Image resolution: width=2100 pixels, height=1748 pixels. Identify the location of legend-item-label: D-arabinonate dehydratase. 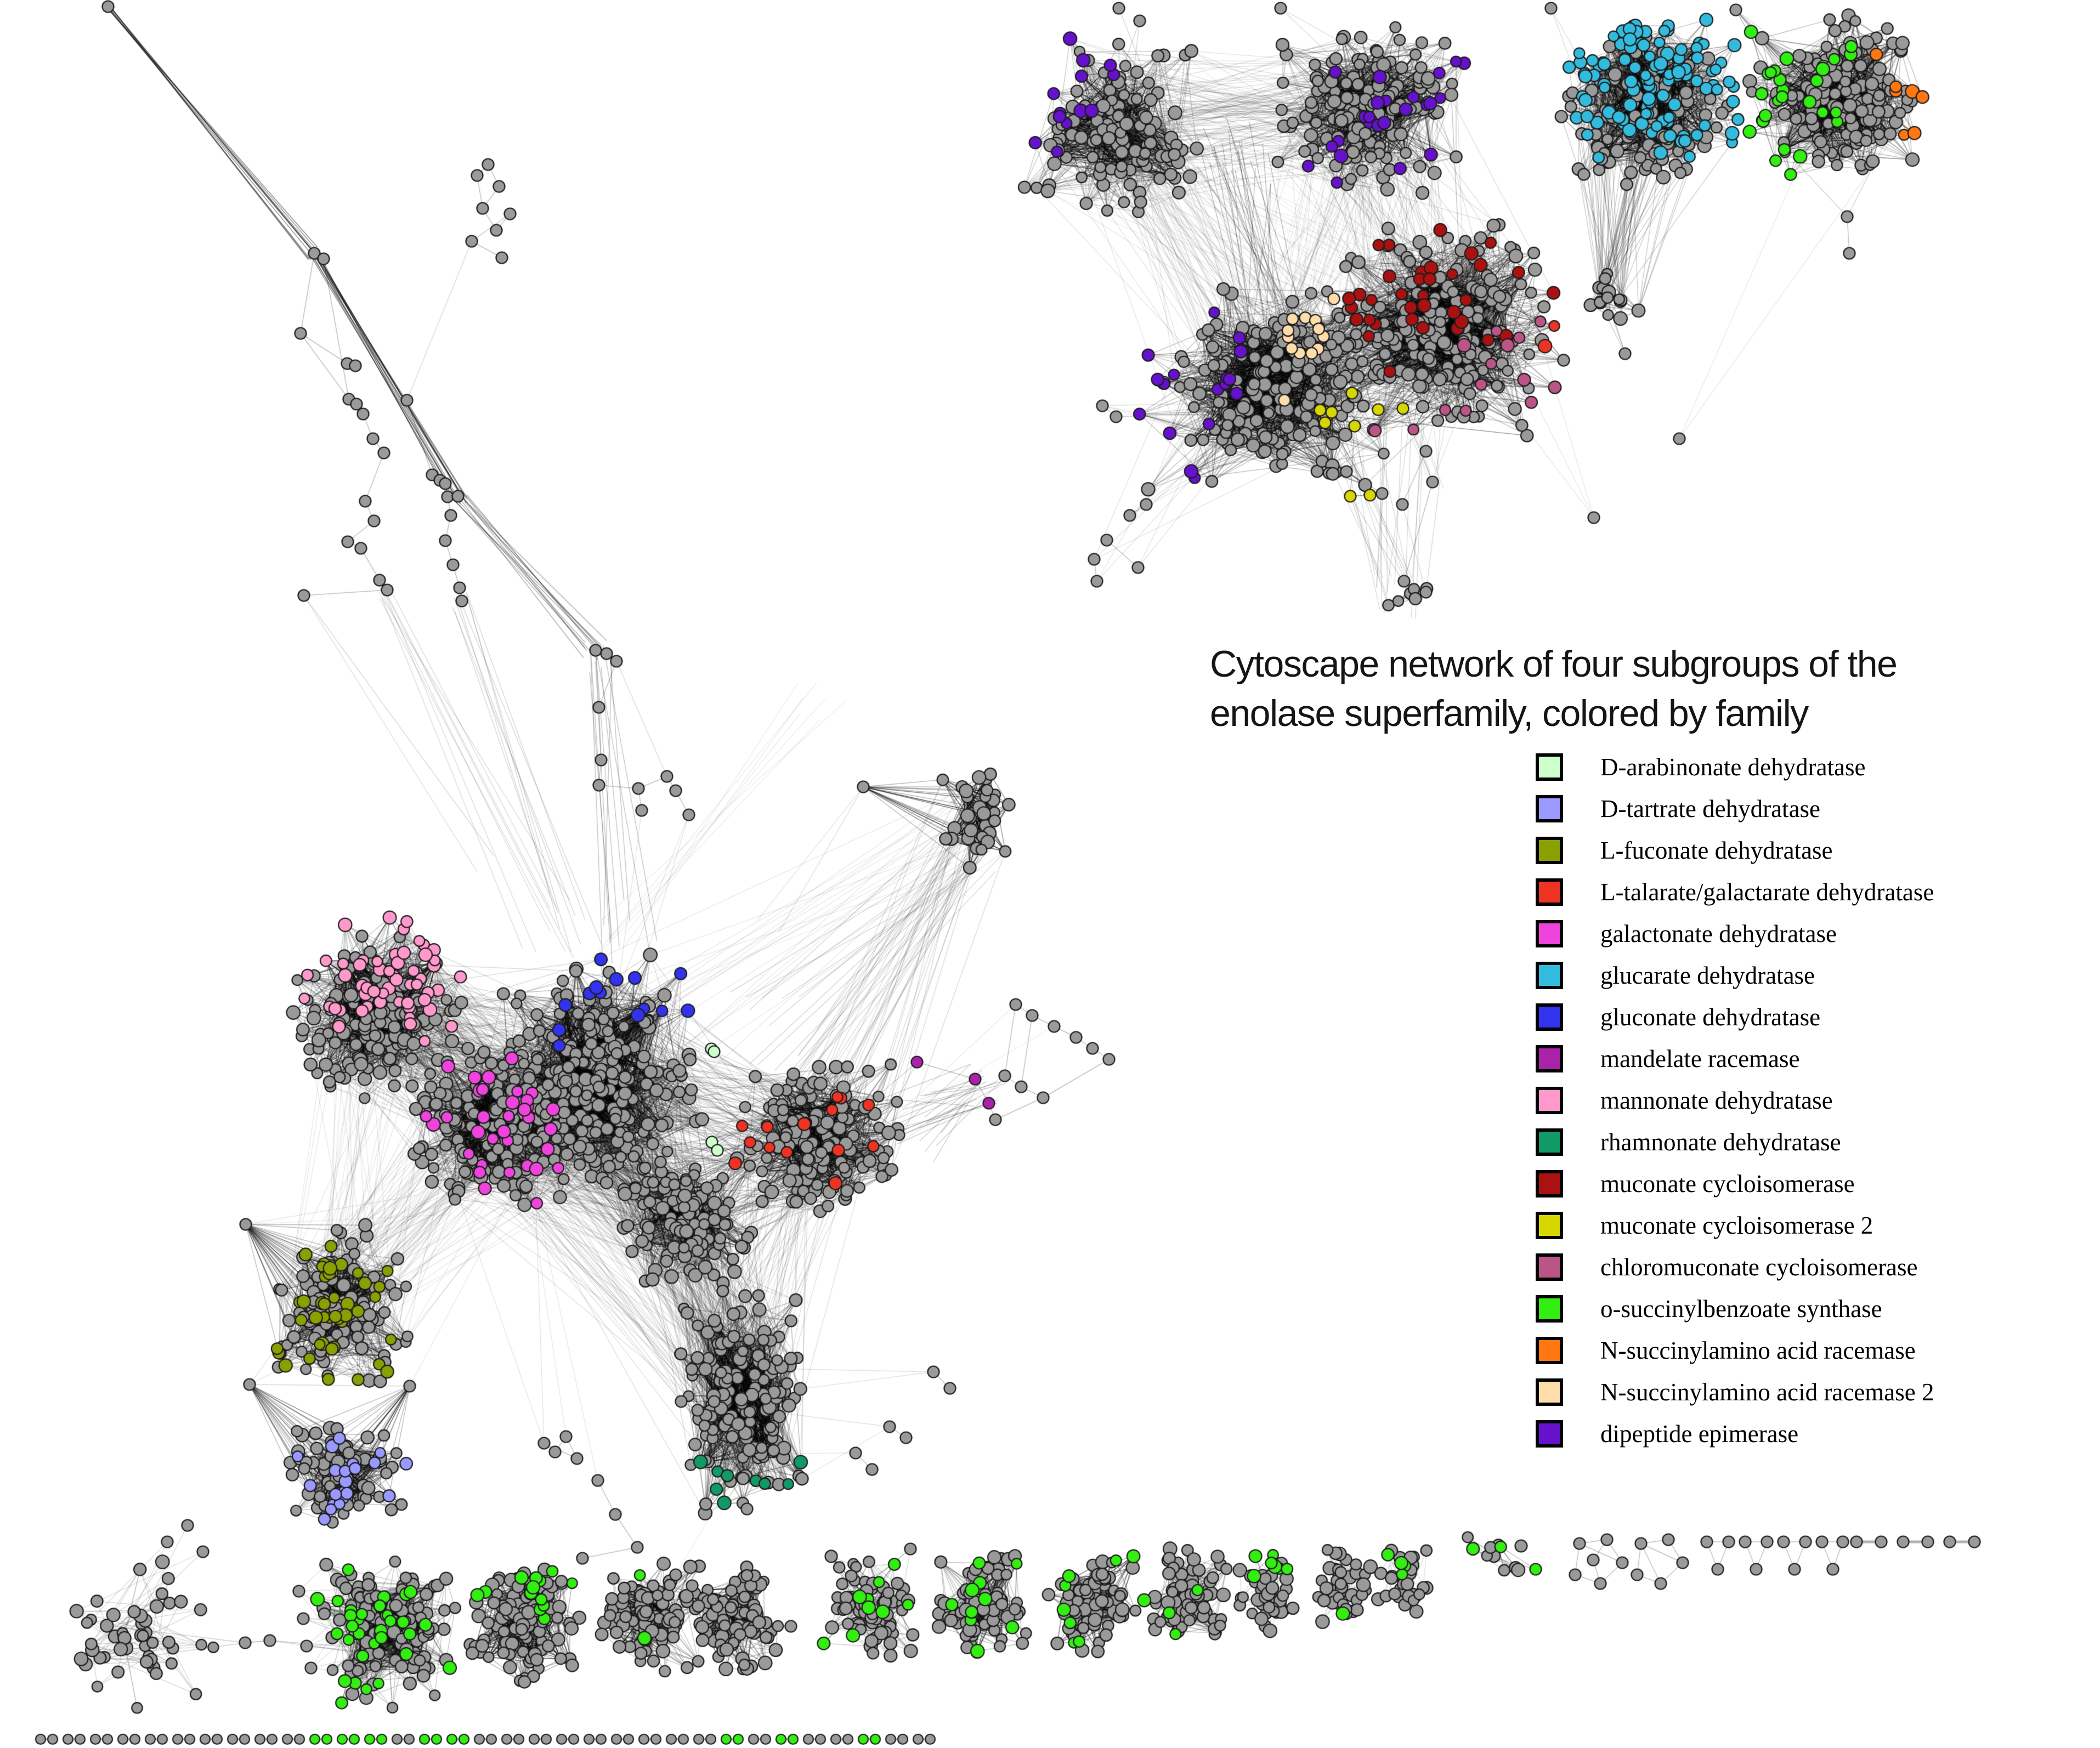
(1733, 767).